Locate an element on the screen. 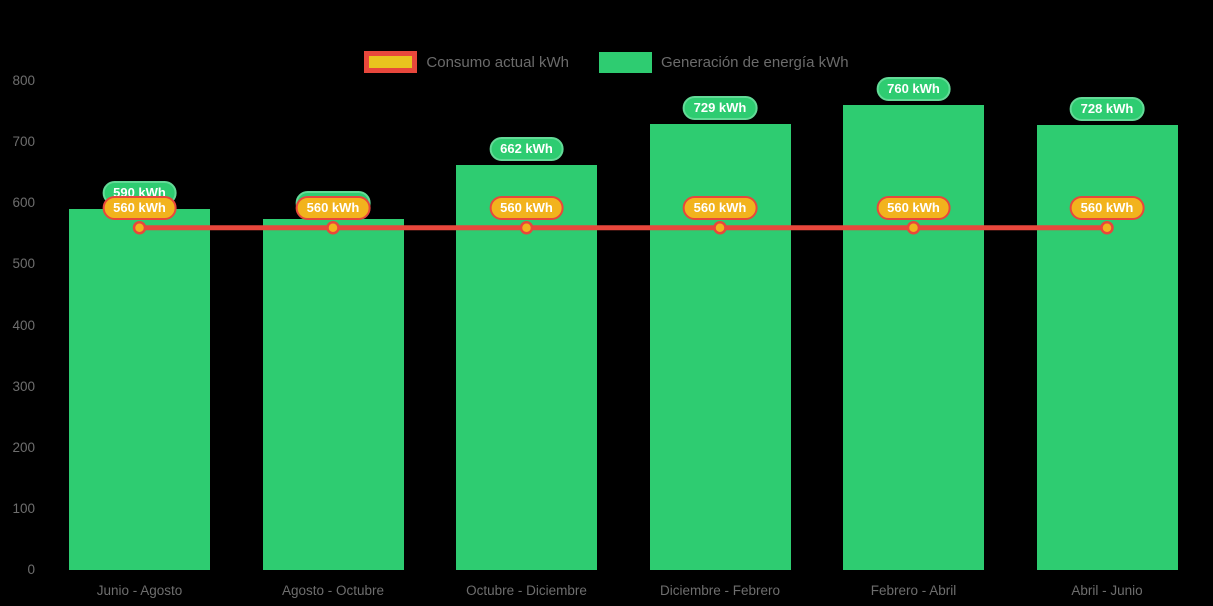  x-axis-label: Diciembre - Febrero is located at coordinates (720, 590).